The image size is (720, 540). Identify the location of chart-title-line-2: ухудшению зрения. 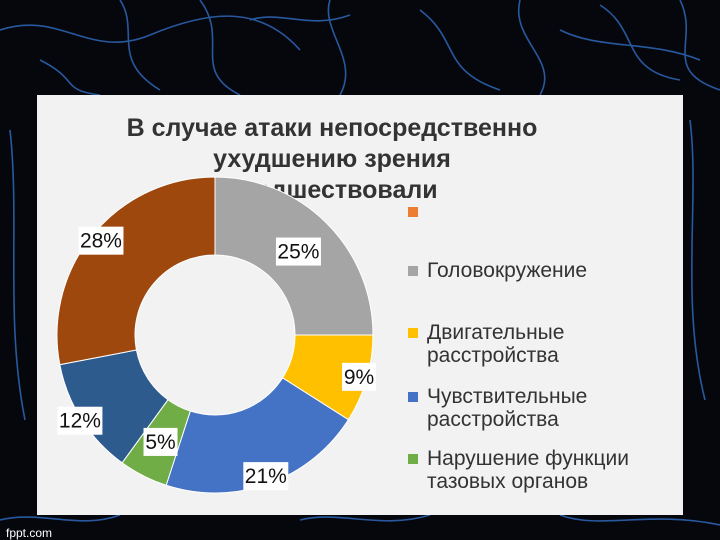
(332, 159).